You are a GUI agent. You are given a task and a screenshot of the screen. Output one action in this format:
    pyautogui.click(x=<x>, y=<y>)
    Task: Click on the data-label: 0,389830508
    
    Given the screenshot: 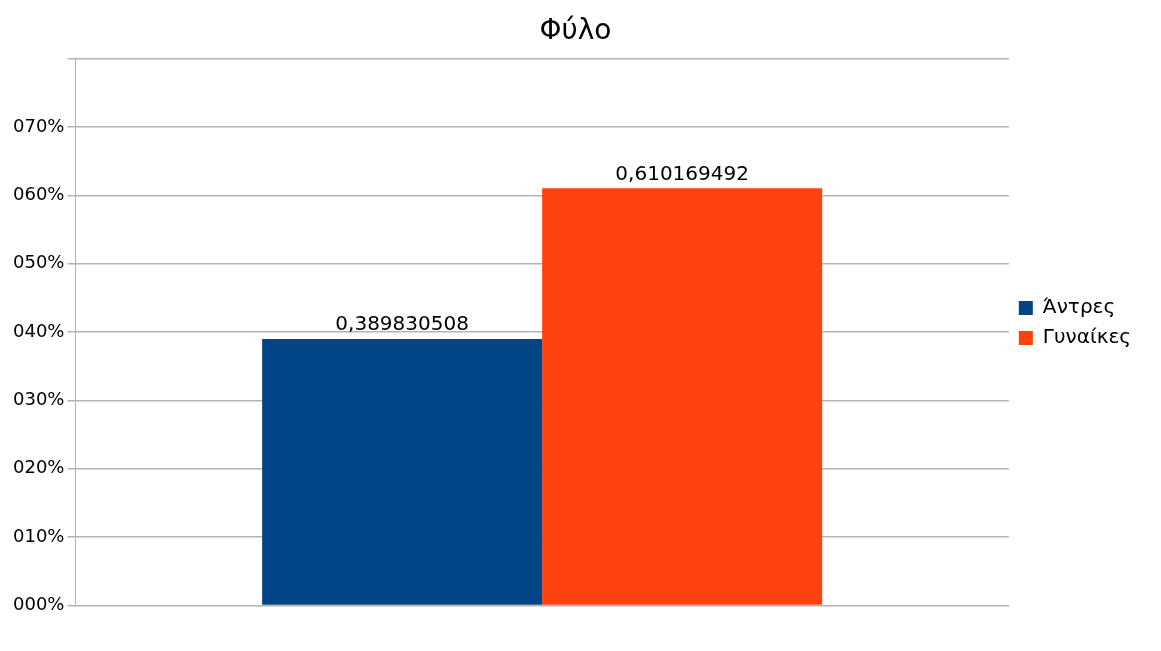 What is the action you would take?
    pyautogui.click(x=402, y=323)
    